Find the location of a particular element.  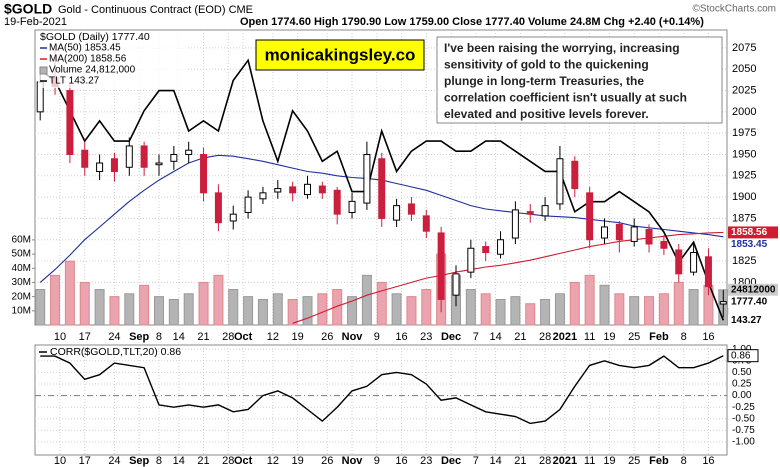

x-tick-label: Feb is located at coordinates (659, 337).